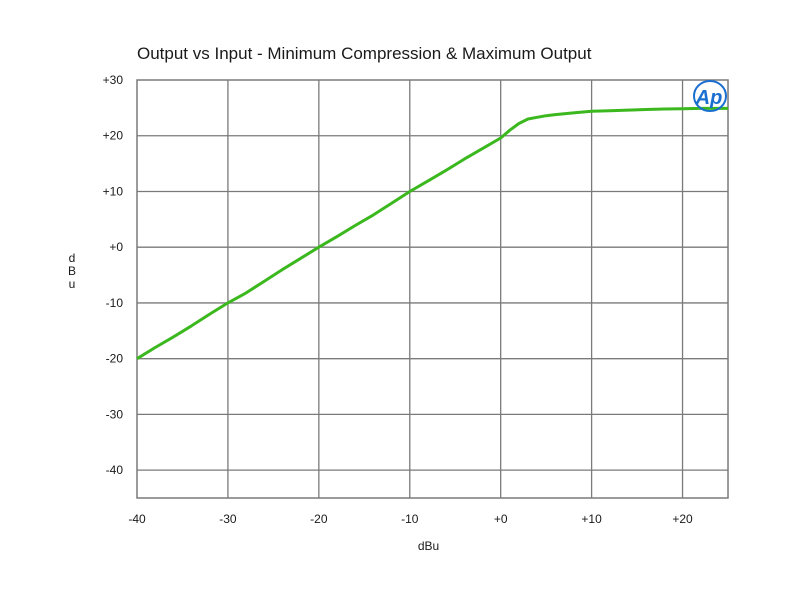 The height and width of the screenshot is (600, 800). Describe the element at coordinates (115, 359) in the screenshot. I see `y-tick-label: -20` at that location.